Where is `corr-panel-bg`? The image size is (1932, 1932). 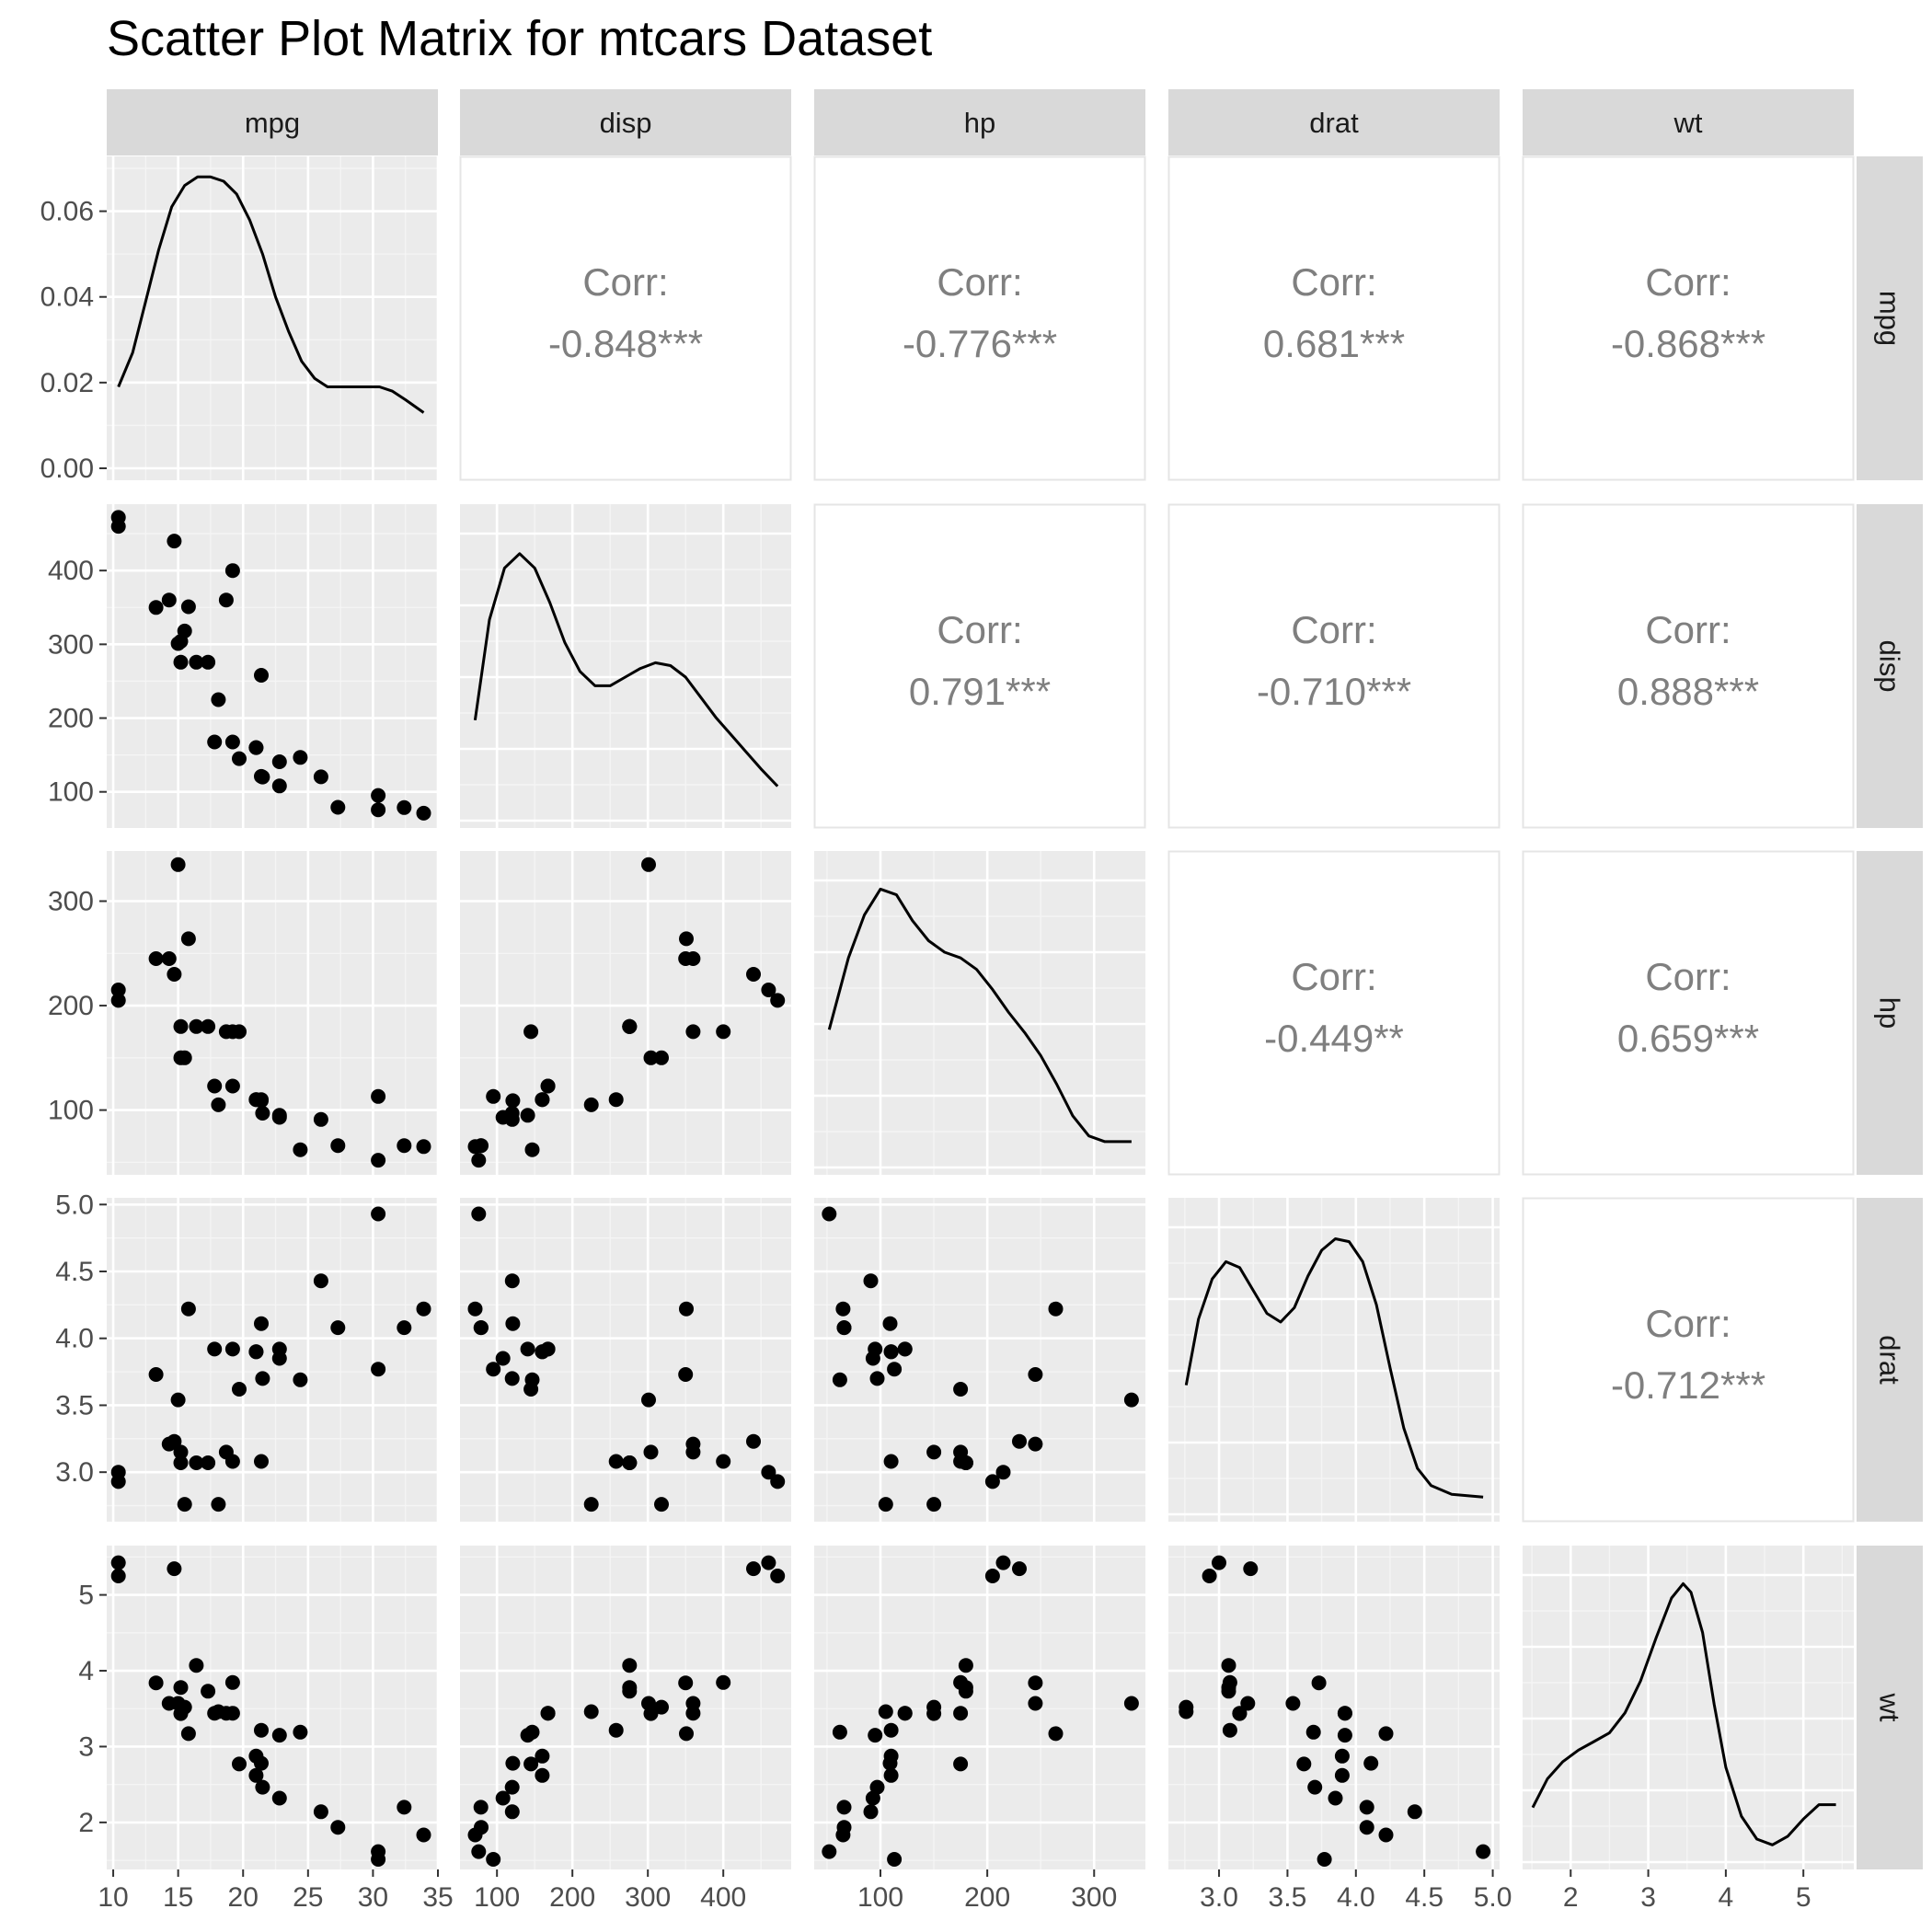 corr-panel-bg is located at coordinates (625, 318).